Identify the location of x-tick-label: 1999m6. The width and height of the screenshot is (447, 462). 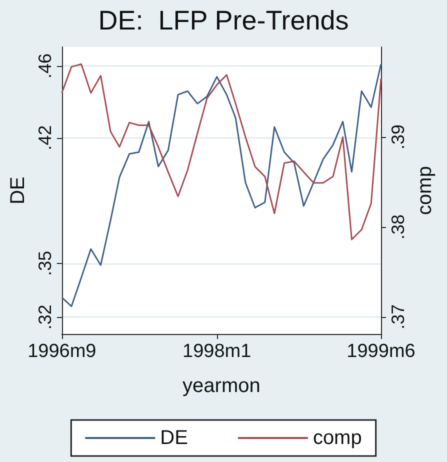
(381, 351).